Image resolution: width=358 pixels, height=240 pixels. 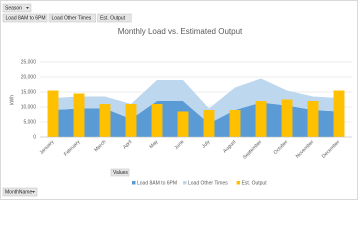 I want to click on axis-field-button: MonthName, so click(x=20, y=192).